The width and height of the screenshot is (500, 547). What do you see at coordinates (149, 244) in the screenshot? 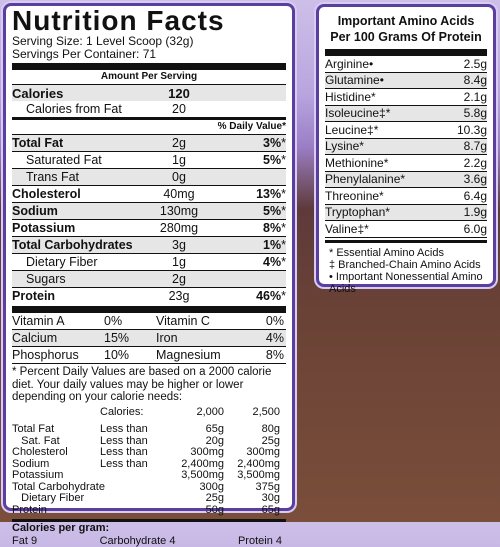
I see `nutrient-row: Total Carbohydrates 3g 1%*` at bounding box center [149, 244].